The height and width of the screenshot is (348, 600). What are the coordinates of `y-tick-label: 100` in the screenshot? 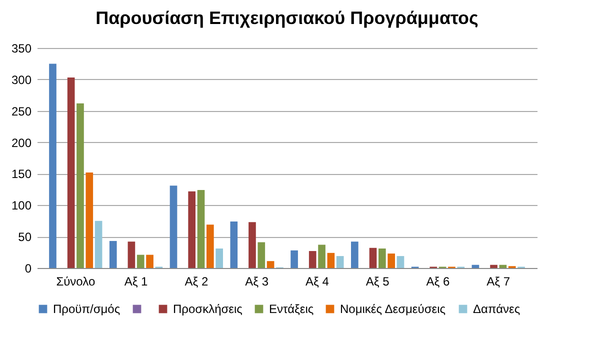 It's located at (21, 205).